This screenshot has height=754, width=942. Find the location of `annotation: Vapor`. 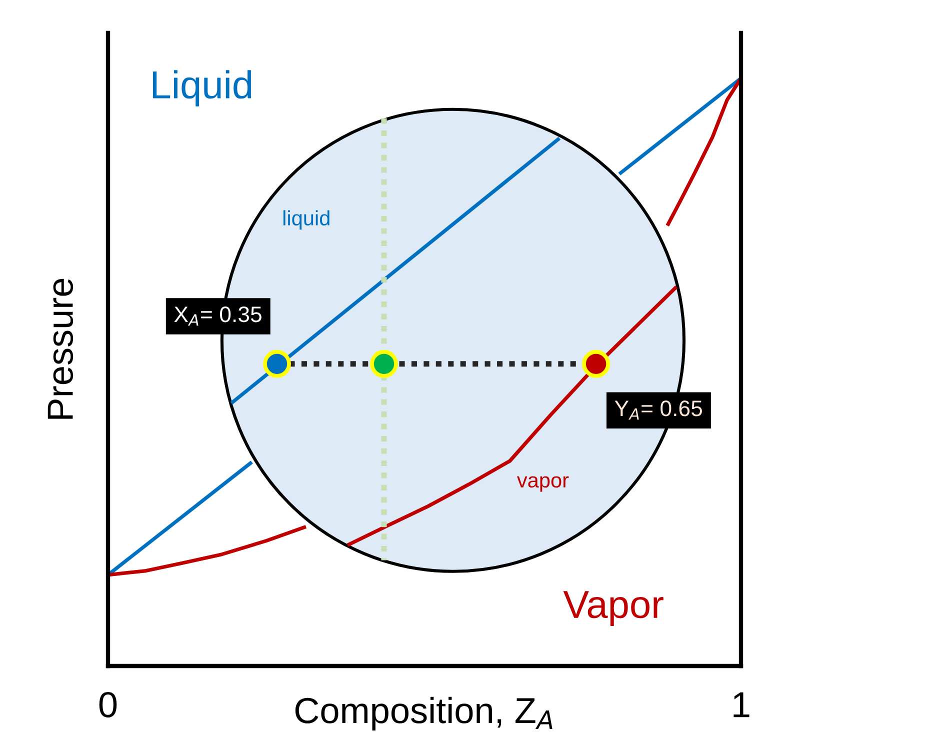

annotation: Vapor is located at coordinates (613, 608).